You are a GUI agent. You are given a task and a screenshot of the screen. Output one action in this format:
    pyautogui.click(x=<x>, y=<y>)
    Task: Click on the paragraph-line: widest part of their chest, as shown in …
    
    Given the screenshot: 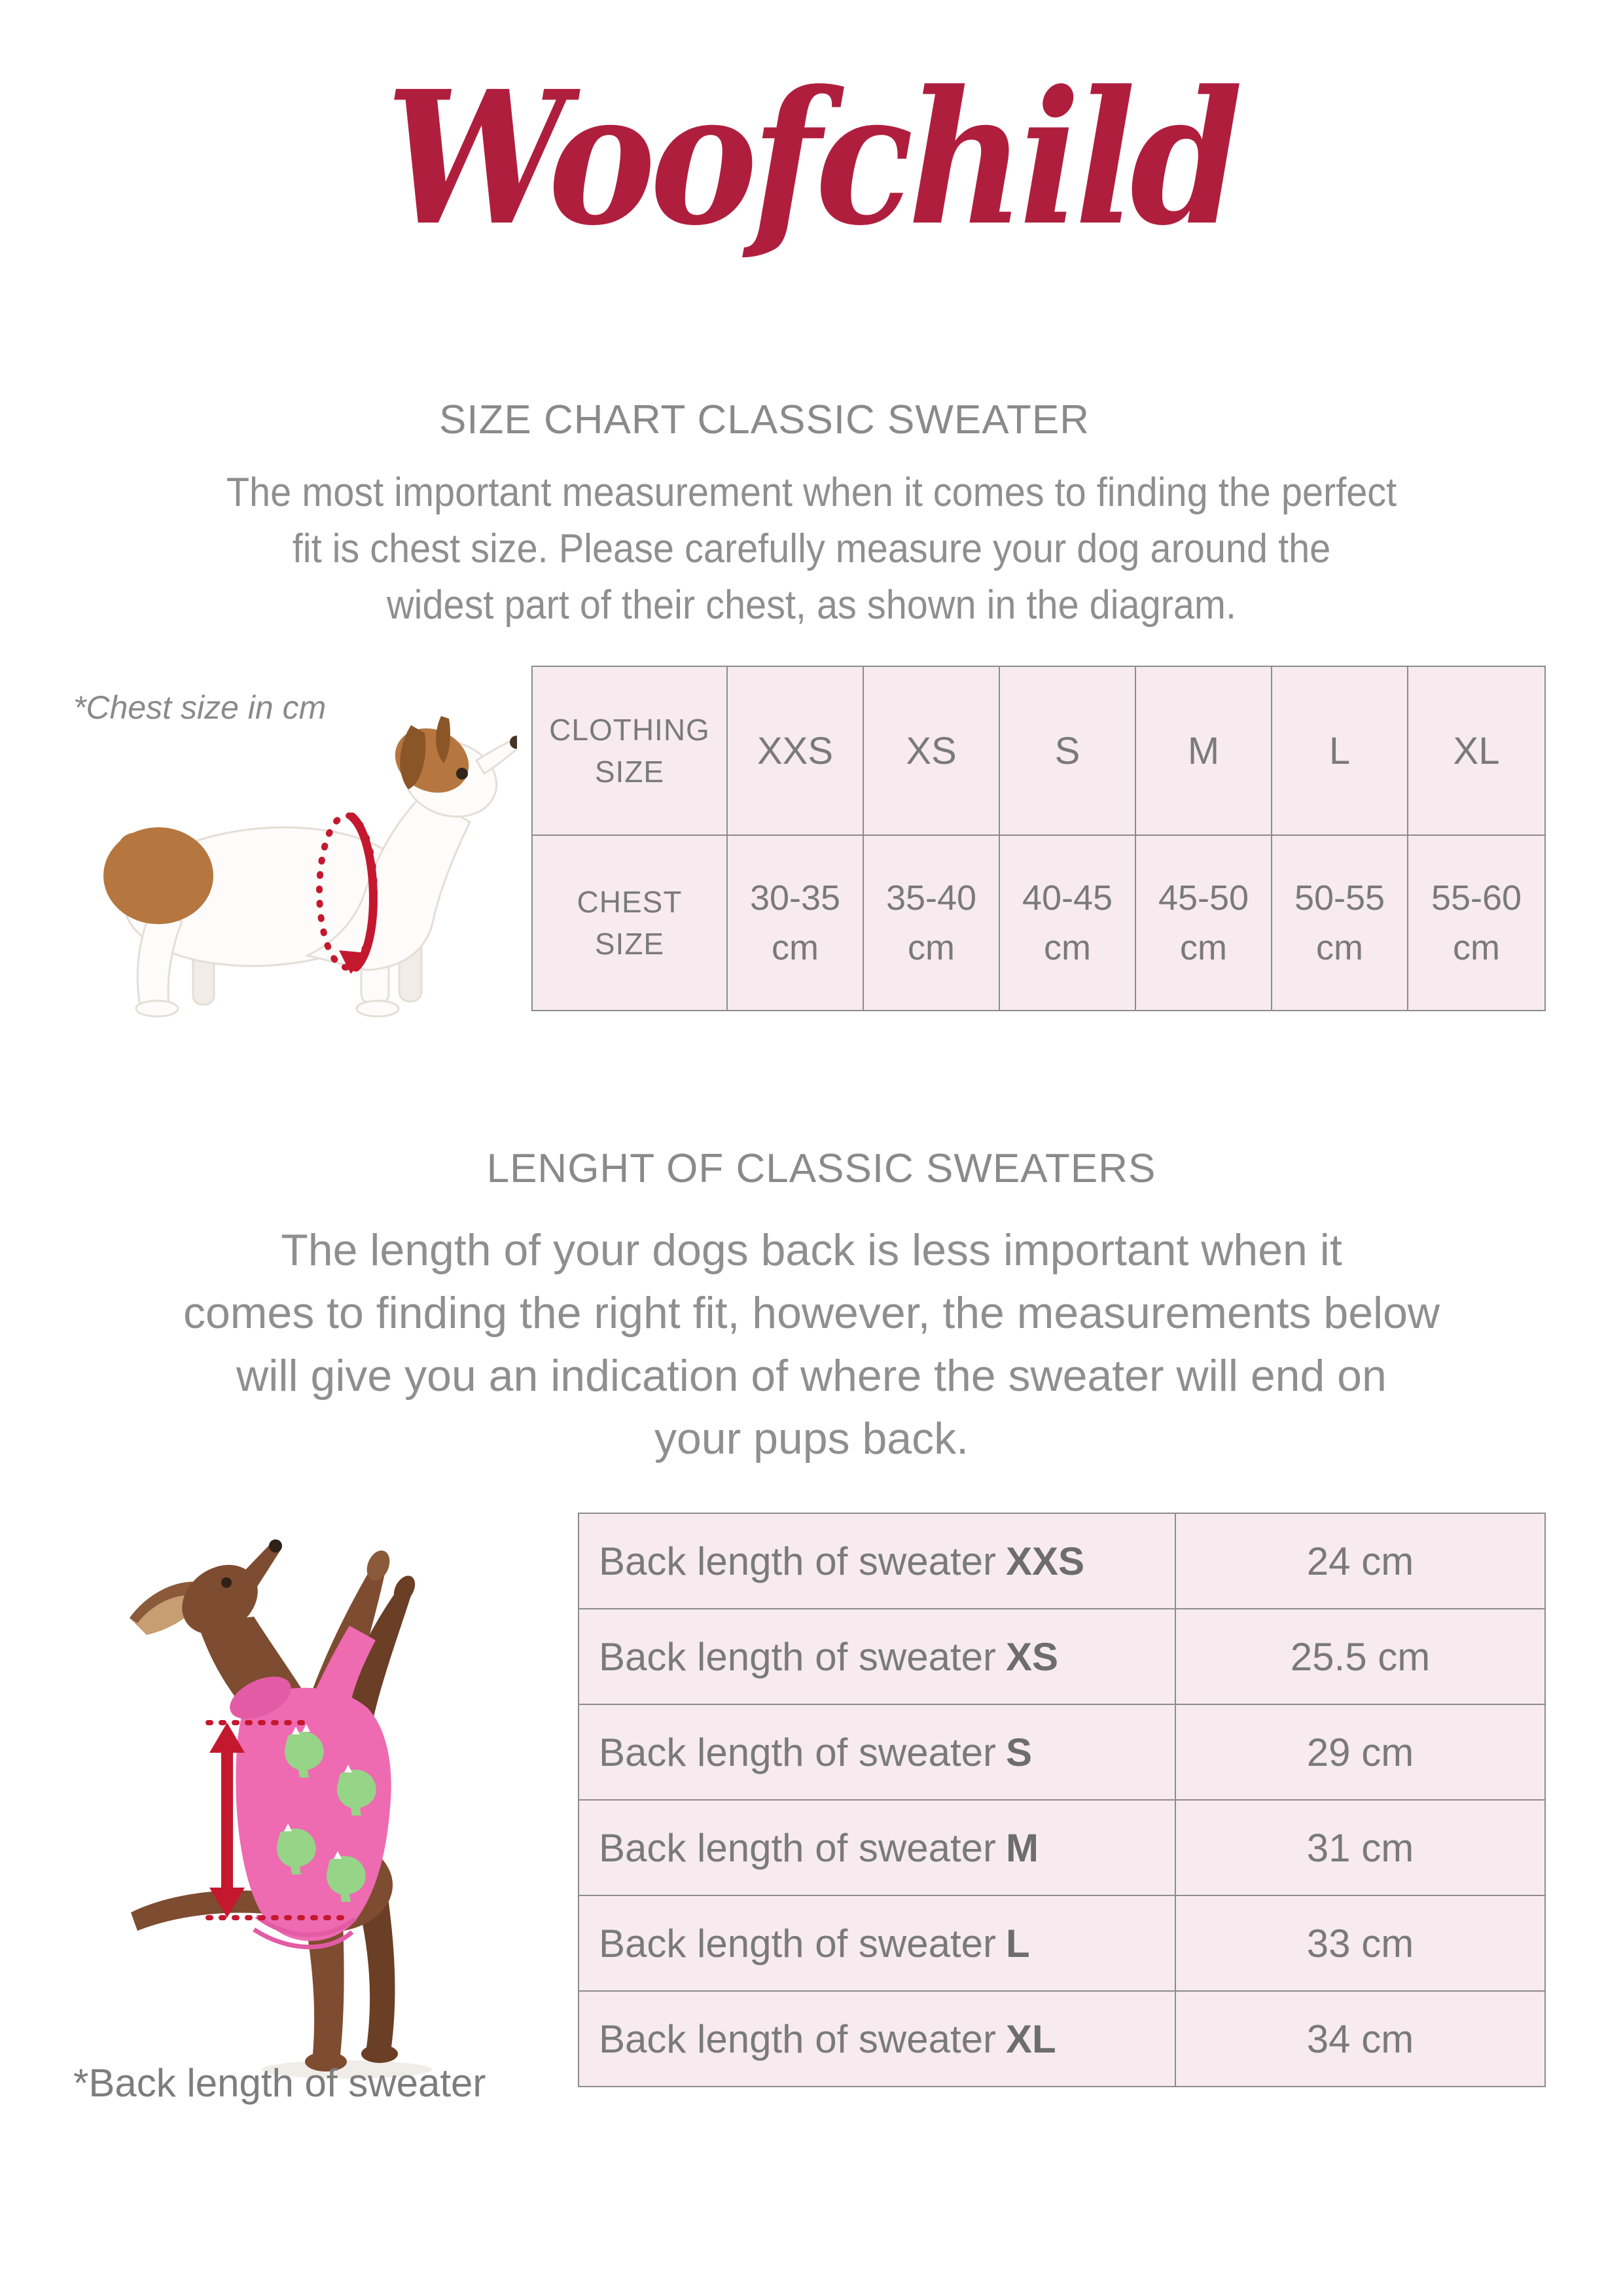 What is the action you would take?
    pyautogui.click(x=811, y=605)
    